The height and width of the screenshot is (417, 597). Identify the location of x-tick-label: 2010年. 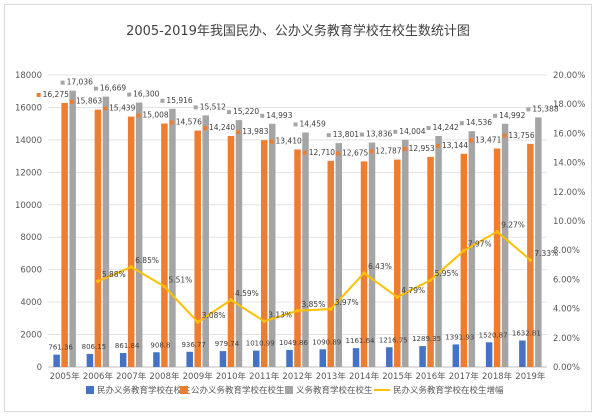
(231, 376).